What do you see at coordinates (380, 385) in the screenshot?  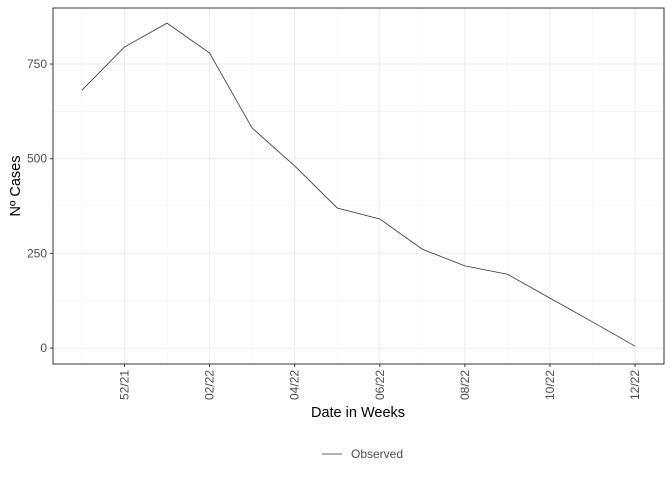 I see `x-tick-label: 06/22` at bounding box center [380, 385].